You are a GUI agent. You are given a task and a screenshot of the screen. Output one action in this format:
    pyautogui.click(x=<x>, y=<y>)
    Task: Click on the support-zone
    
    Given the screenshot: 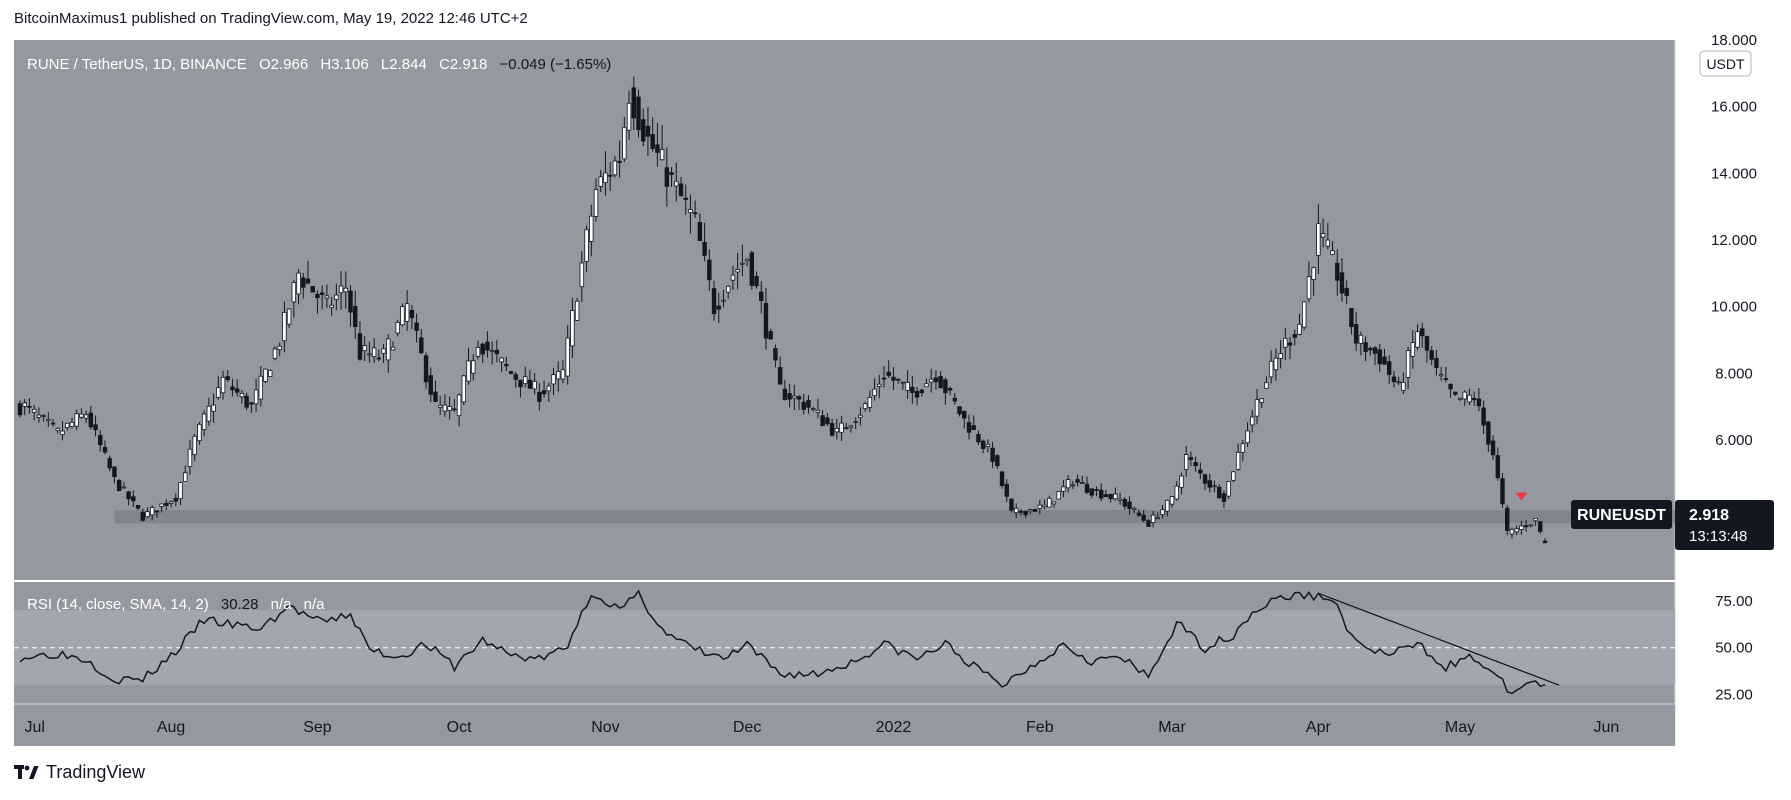 What is the action you would take?
    pyautogui.click(x=905, y=517)
    